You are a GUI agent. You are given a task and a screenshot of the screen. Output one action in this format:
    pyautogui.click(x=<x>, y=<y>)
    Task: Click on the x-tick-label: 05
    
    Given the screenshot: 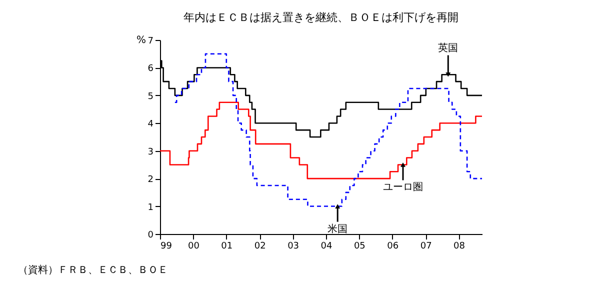 What is the action you would take?
    pyautogui.click(x=360, y=247)
    